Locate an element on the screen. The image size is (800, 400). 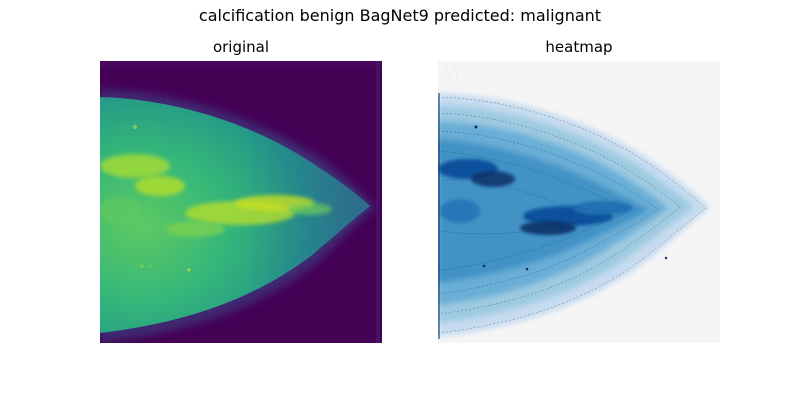
original-top-stripe is located at coordinates (241, 64).